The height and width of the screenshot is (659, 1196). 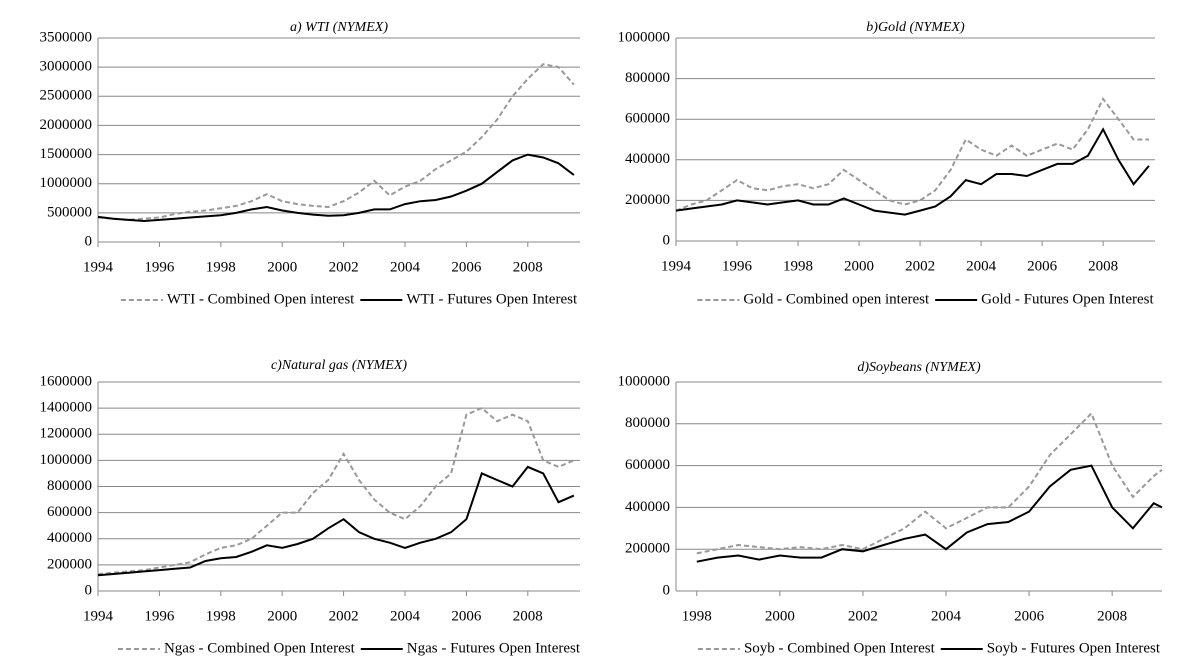 I want to click on legend-label: Gold - Combined open interest, so click(x=836, y=299).